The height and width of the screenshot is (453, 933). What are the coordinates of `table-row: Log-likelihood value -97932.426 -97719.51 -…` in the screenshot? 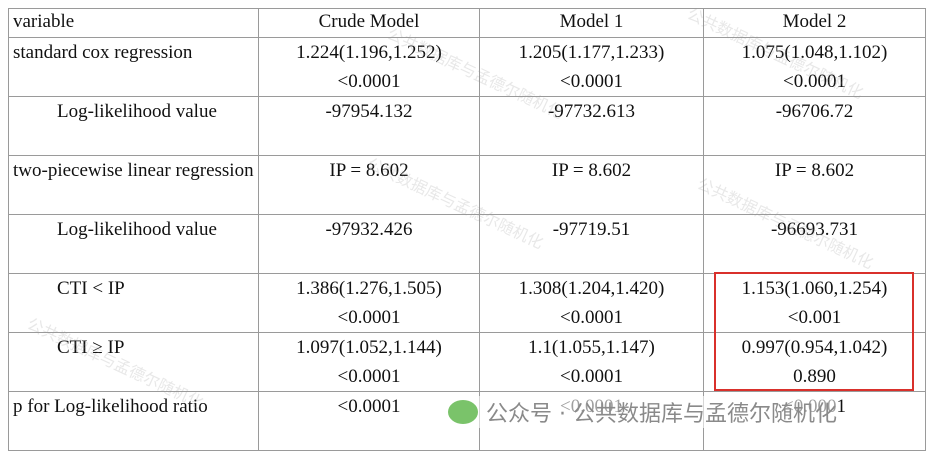 It's located at (467, 244).